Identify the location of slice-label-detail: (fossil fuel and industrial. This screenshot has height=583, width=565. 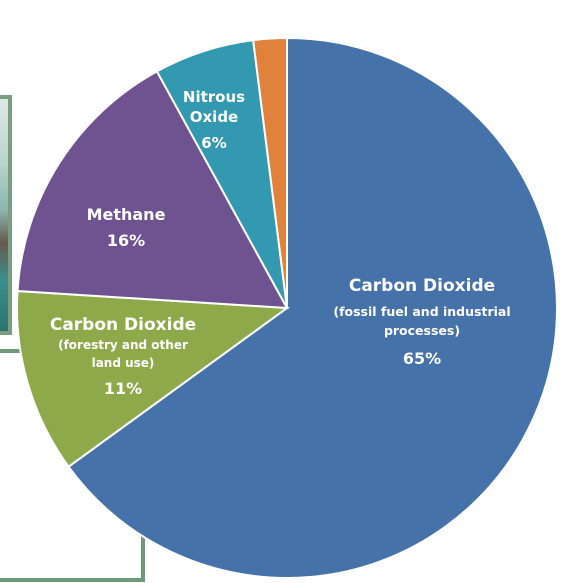
(421, 311).